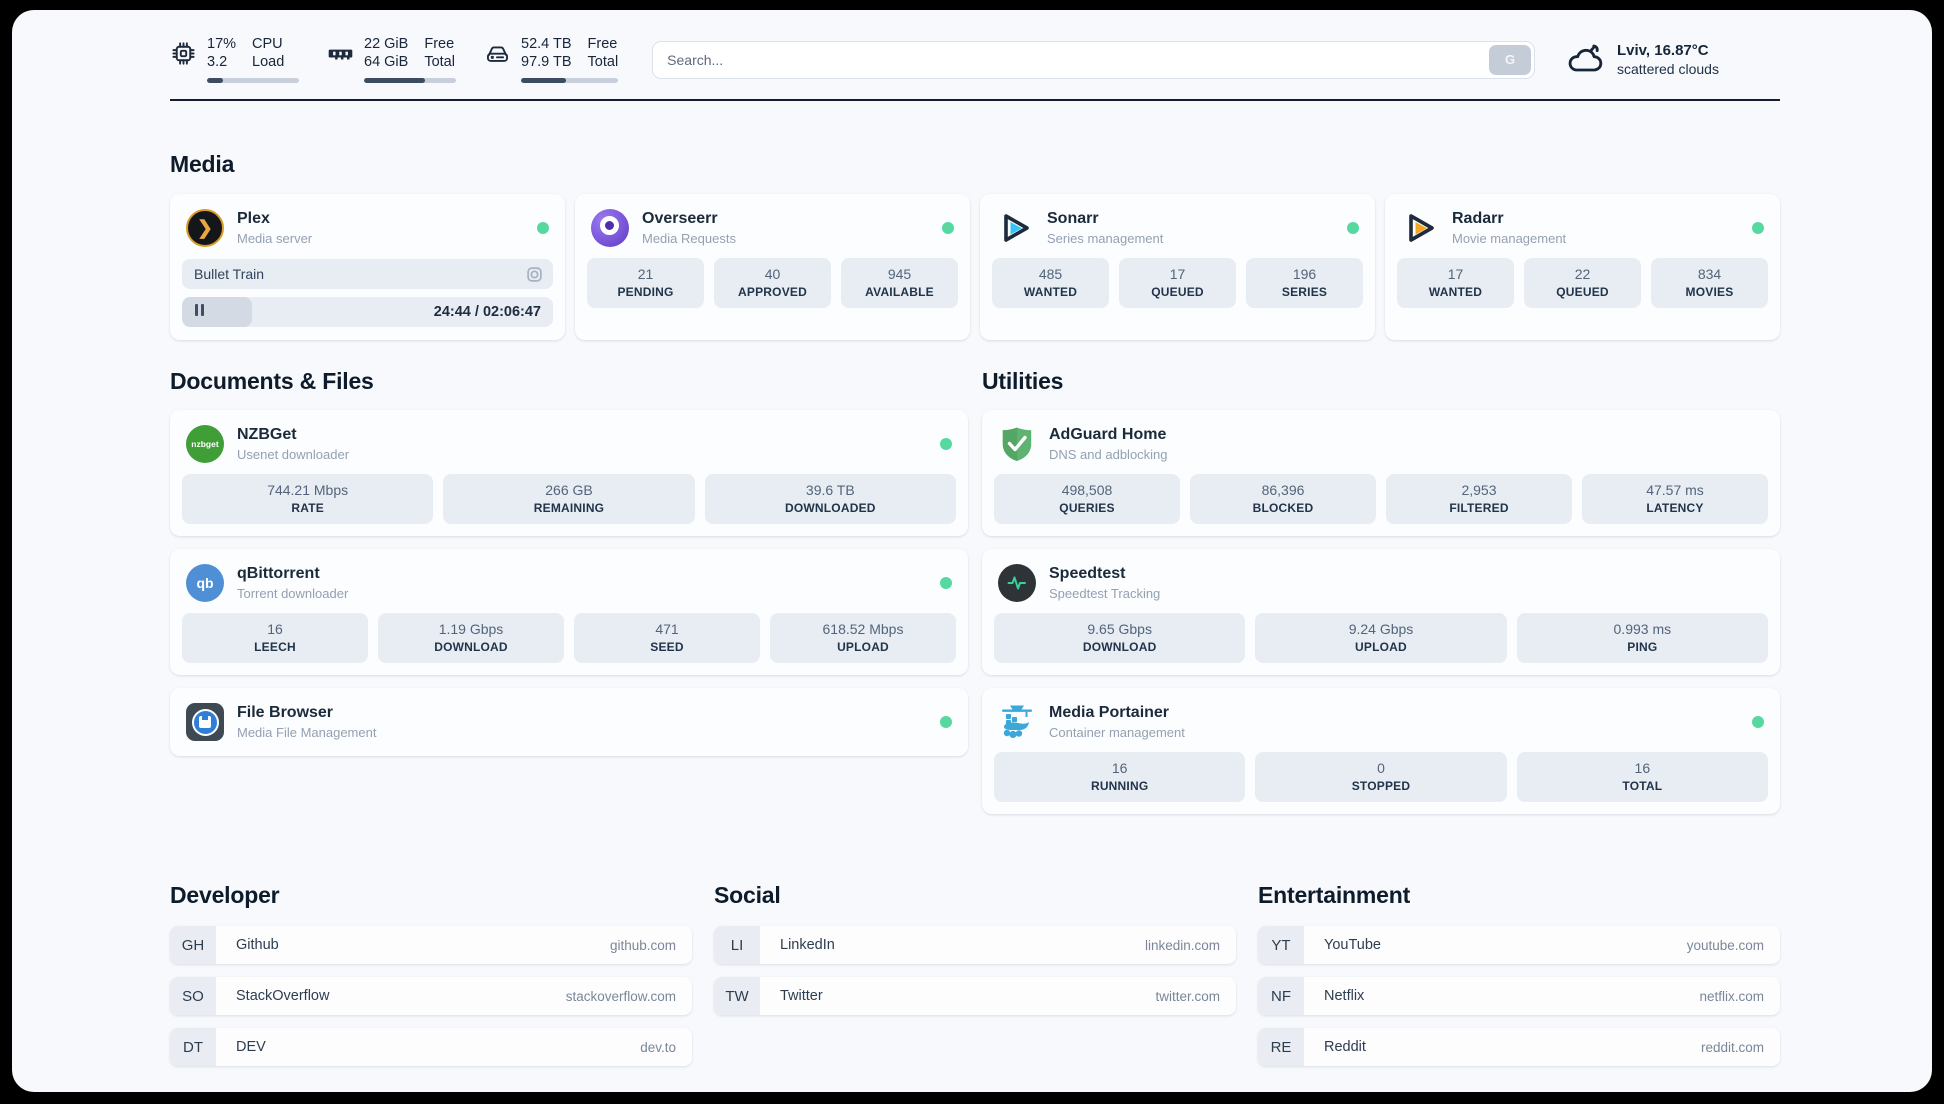 This screenshot has width=1944, height=1104. What do you see at coordinates (1344, 996) in the screenshot?
I see `link-name: Netflix` at bounding box center [1344, 996].